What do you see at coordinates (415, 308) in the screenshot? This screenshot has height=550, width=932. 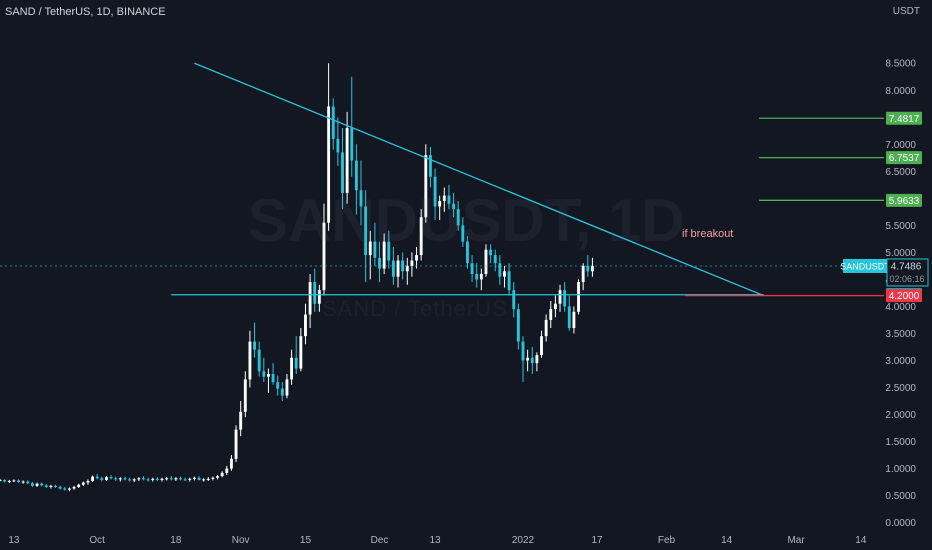 I see `pair-watermark: SAND / TetherUS` at bounding box center [415, 308].